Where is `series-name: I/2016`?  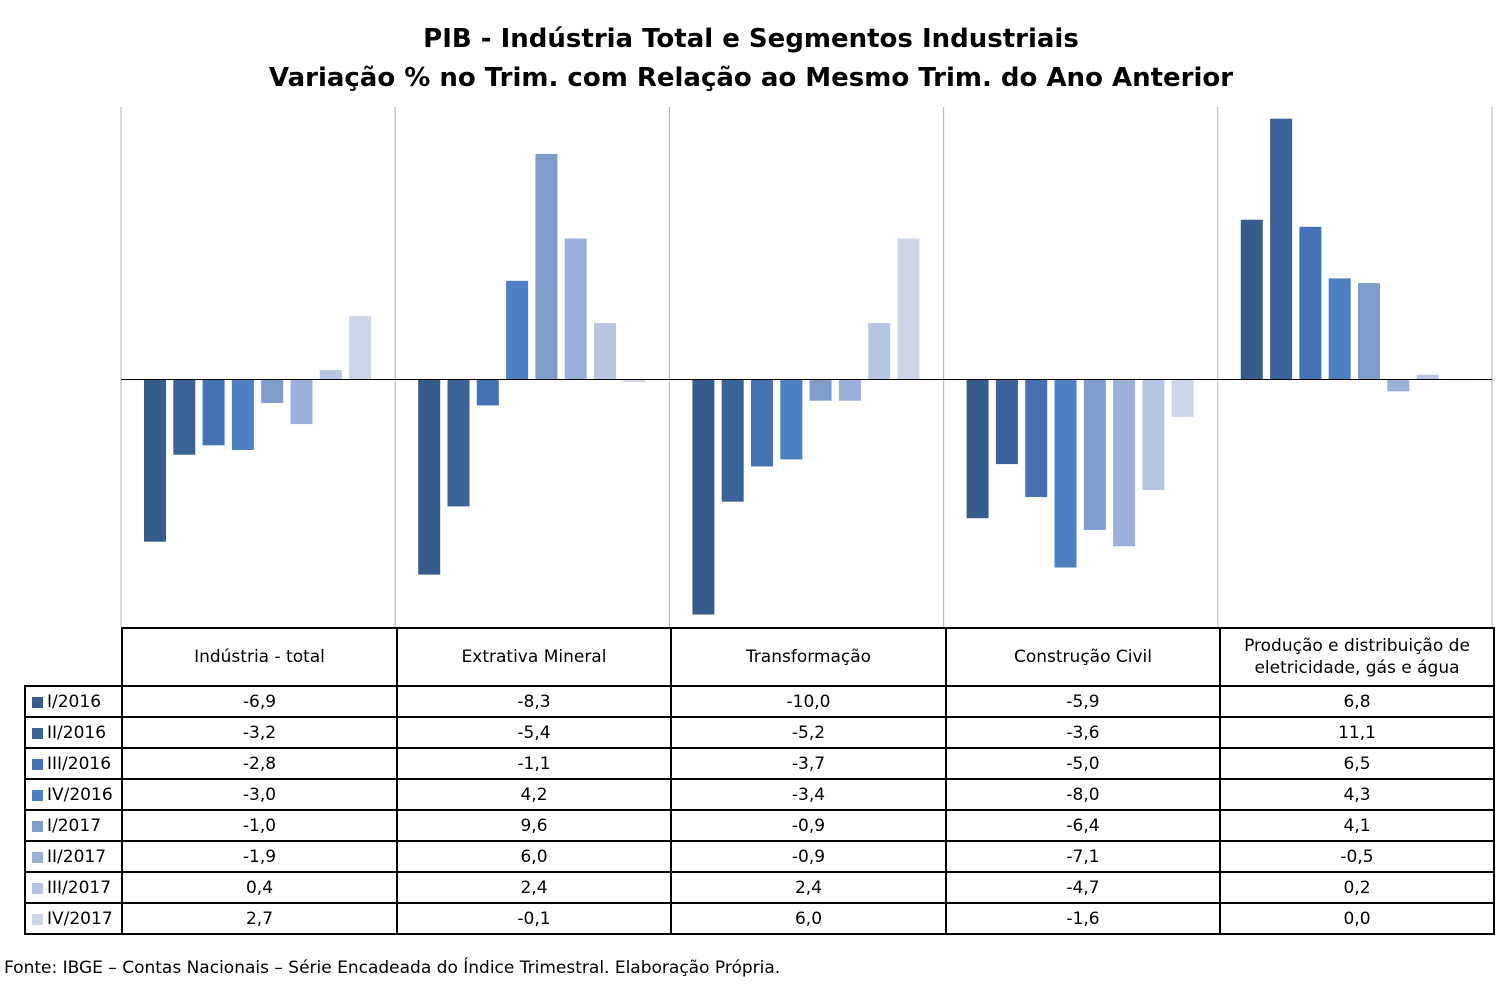
series-name: I/2016 is located at coordinates (74, 701).